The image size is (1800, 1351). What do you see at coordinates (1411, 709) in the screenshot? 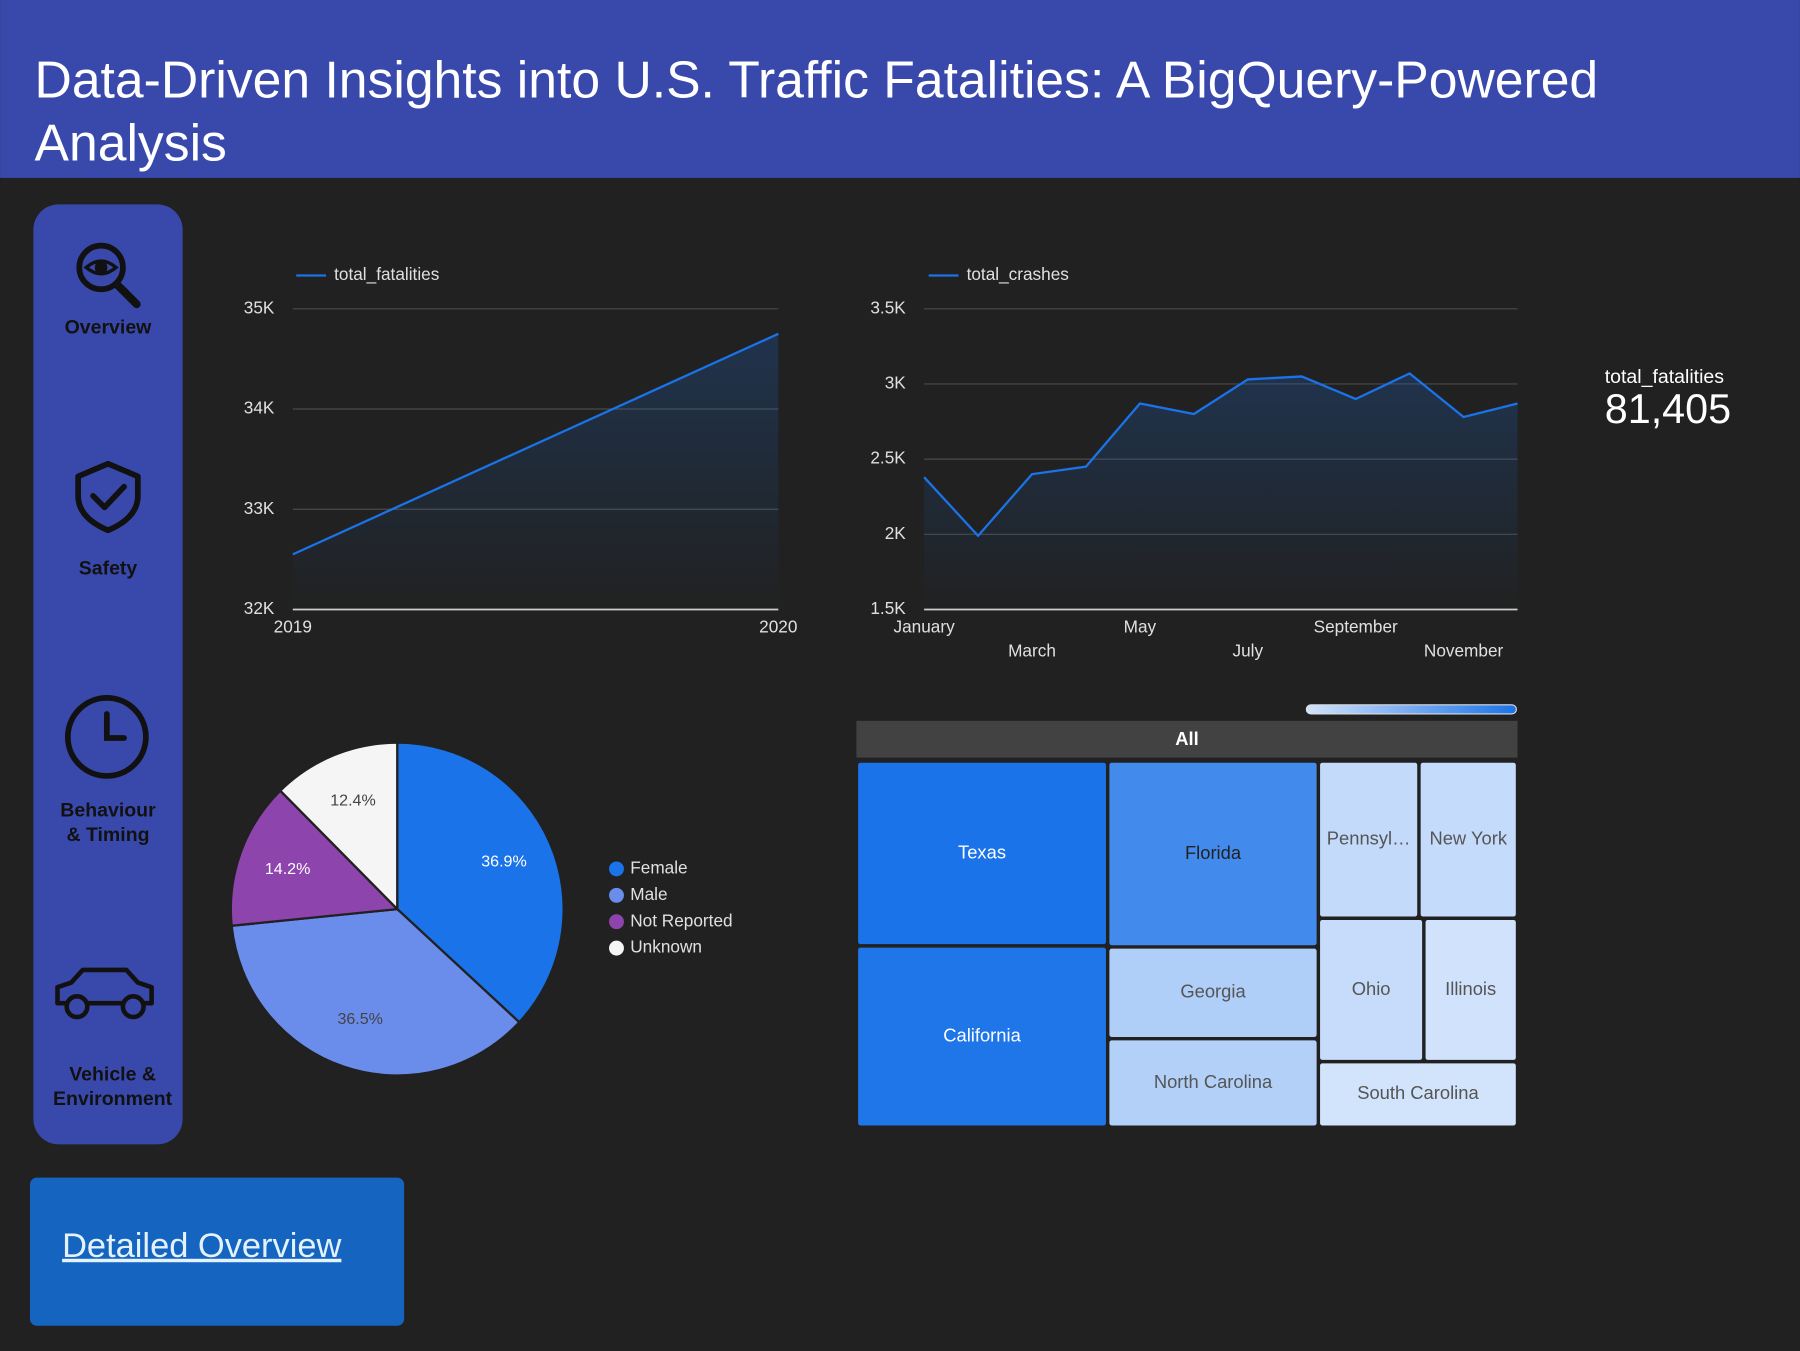
I see `color-scale` at bounding box center [1411, 709].